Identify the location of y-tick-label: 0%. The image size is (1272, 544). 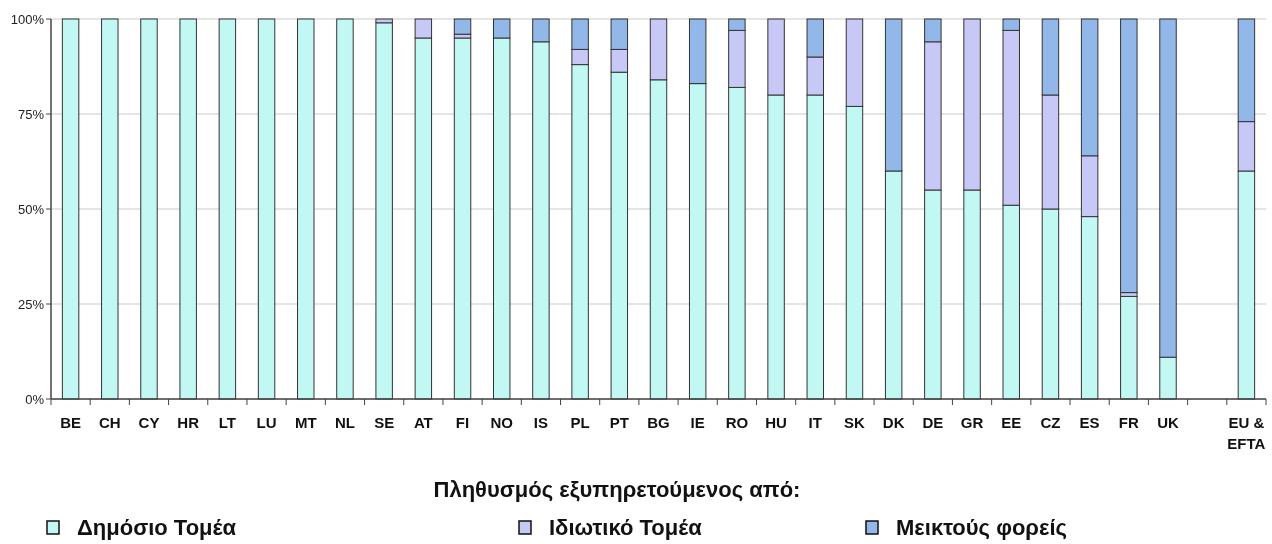
(35, 399).